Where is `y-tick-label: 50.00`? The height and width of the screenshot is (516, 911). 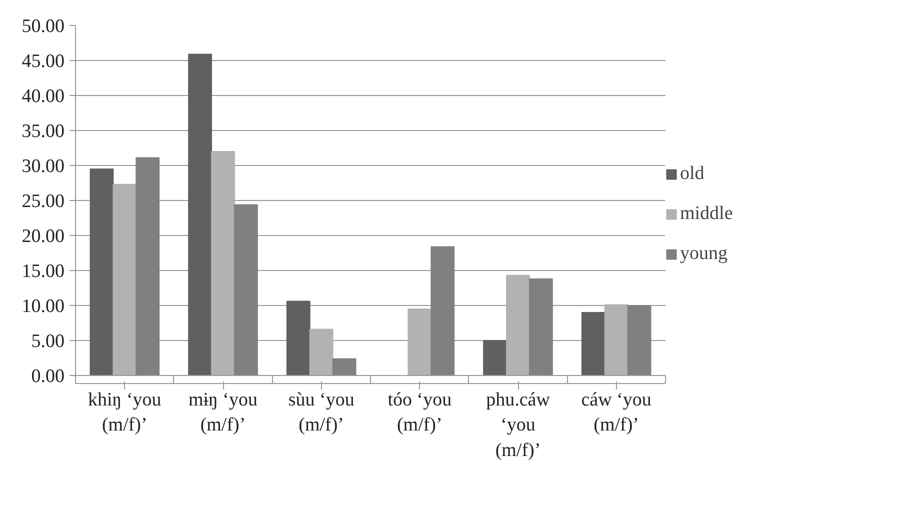 y-tick-label: 50.00 is located at coordinates (43, 26).